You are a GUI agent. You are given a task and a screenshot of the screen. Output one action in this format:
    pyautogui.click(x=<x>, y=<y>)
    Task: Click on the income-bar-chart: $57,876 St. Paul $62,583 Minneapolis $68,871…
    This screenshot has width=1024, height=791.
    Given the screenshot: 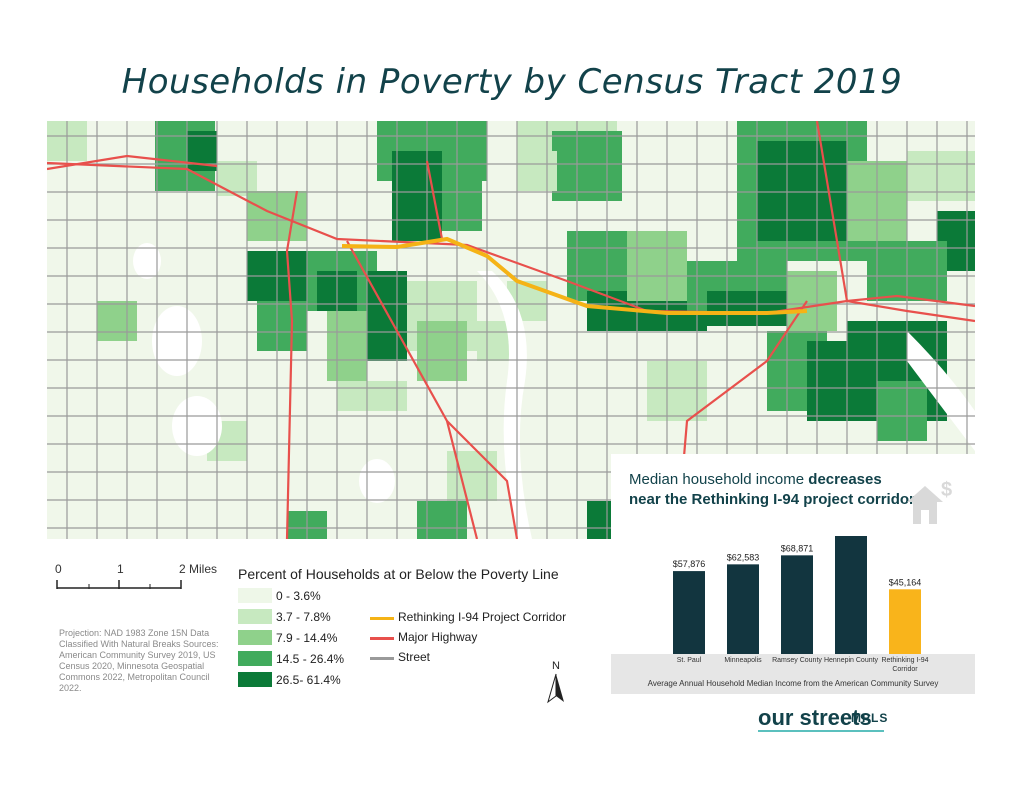 What is the action you would take?
    pyautogui.click(x=793, y=615)
    